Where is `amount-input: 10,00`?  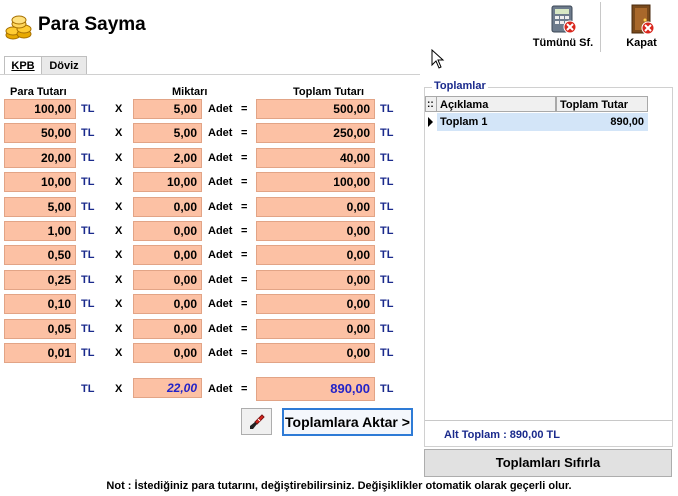 amount-input: 10,00 is located at coordinates (40, 182).